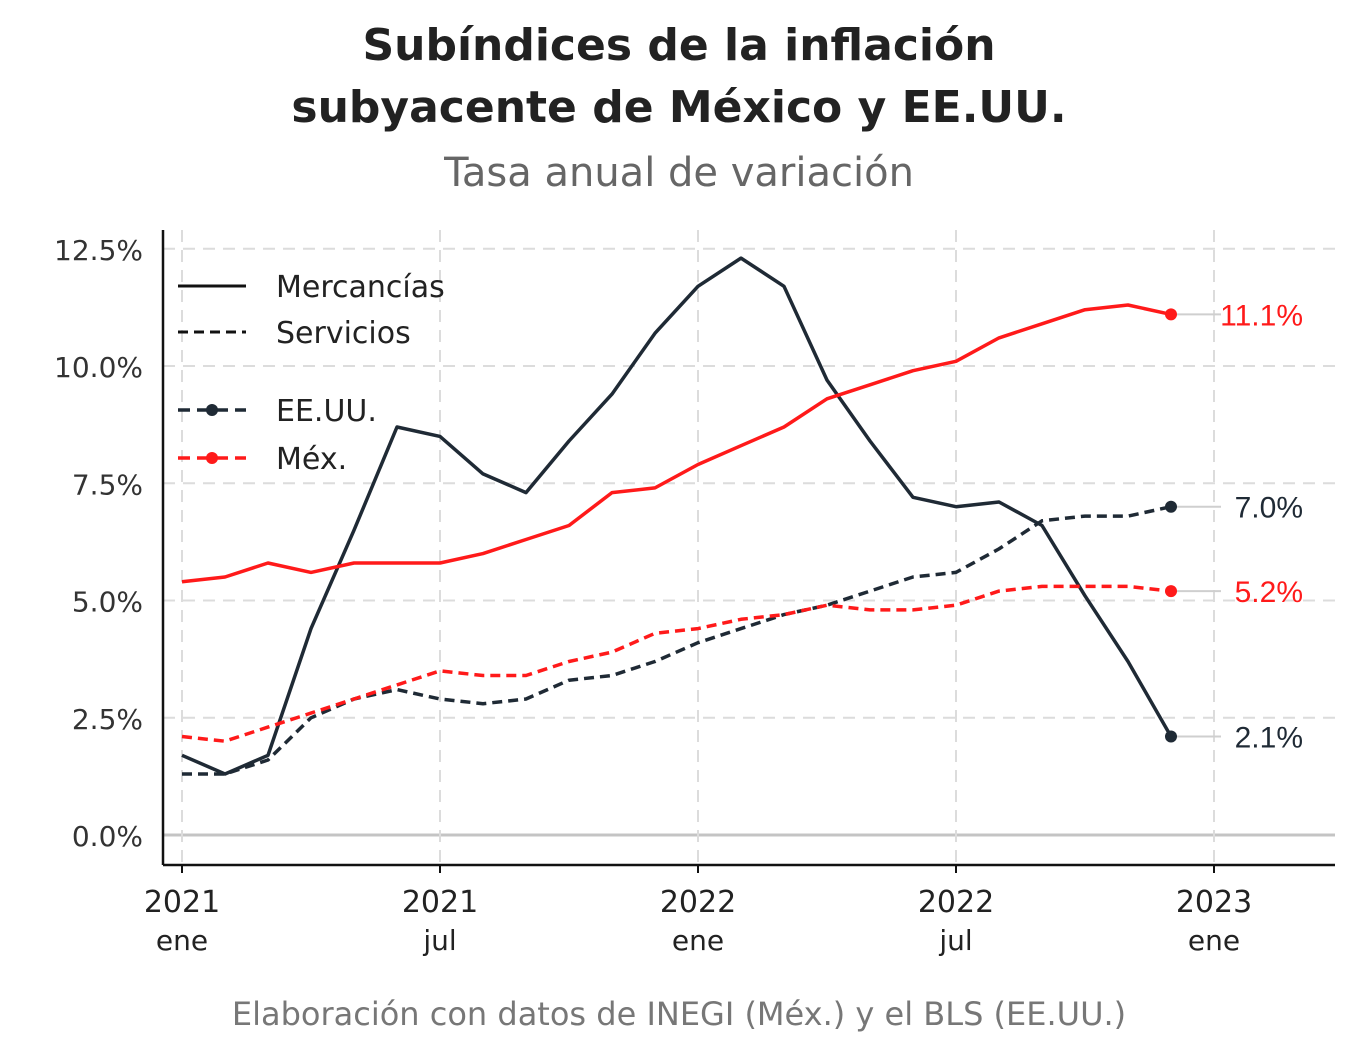 This screenshot has width=1358, height=1062. I want to click on legend-label: Méx., so click(311, 459).